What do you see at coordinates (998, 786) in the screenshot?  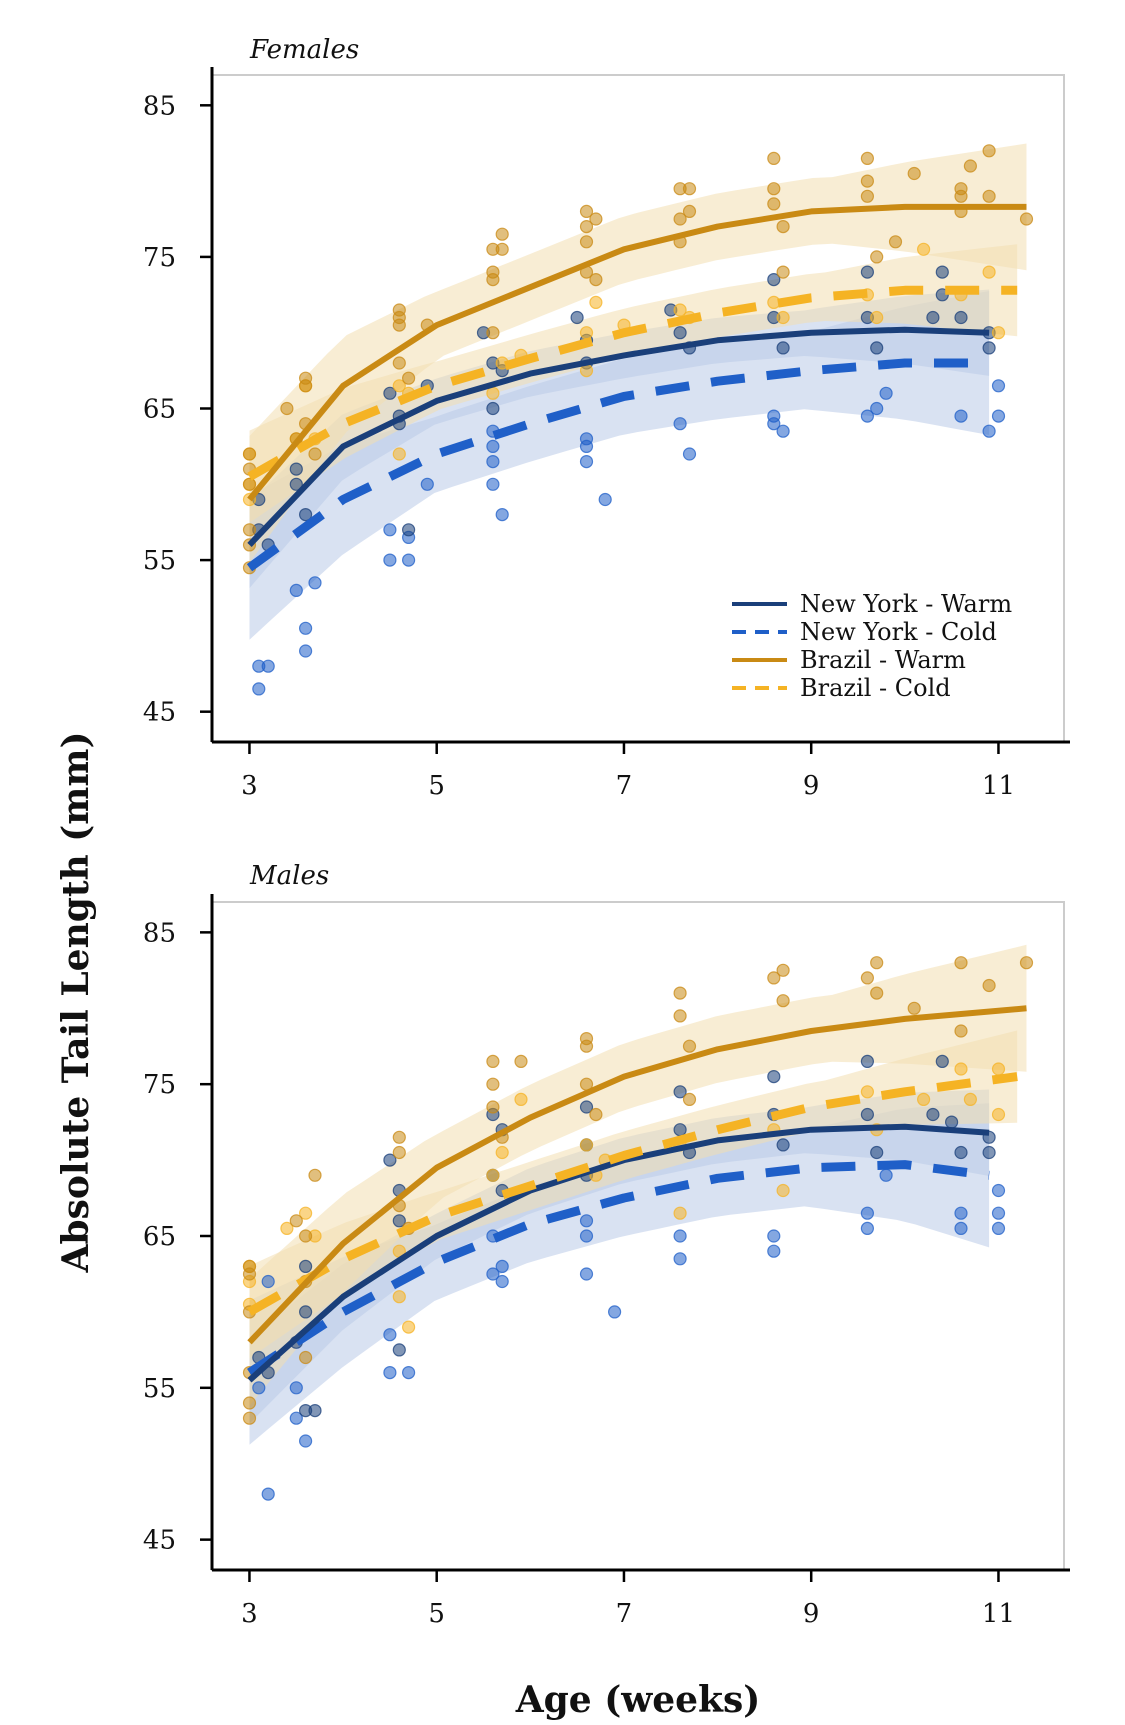 I see `x-tick-label: 11` at bounding box center [998, 786].